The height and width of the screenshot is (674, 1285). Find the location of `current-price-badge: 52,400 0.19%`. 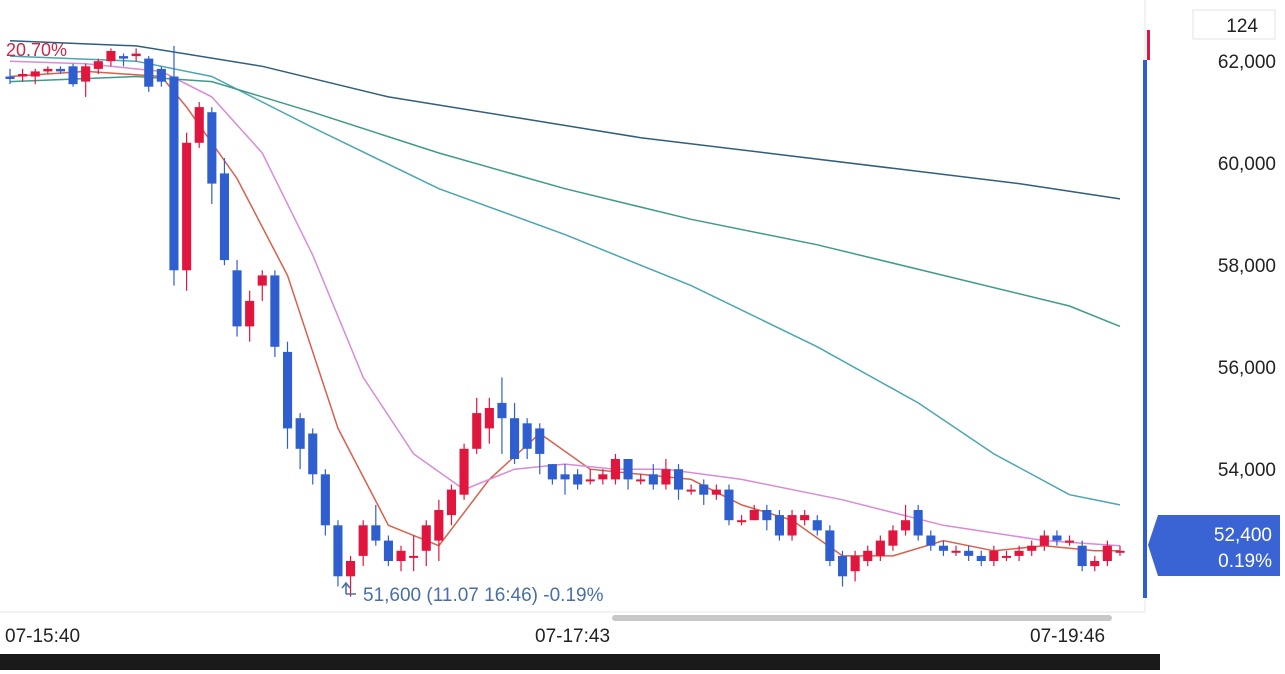

current-price-badge: 52,400 0.19% is located at coordinates (1214, 545).